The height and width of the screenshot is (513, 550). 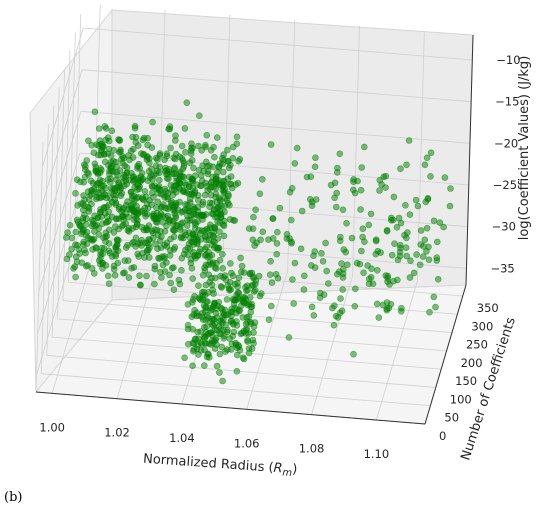 What do you see at coordinates (420, 156) in the screenshot?
I see `x-gridline` at bounding box center [420, 156].